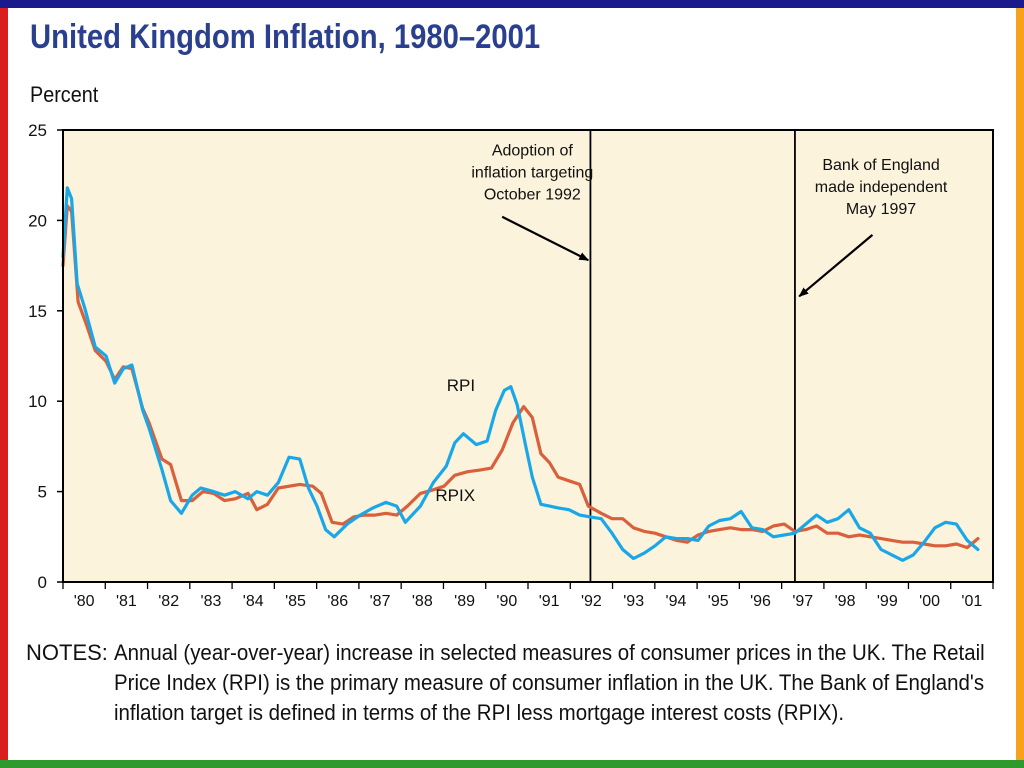 This screenshot has width=1024, height=768. I want to click on y-tick-label: 25, so click(37, 130).